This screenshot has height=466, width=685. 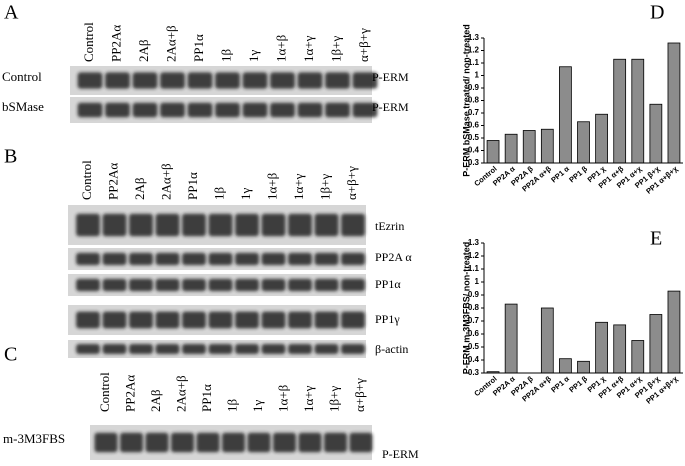 I want to click on lane-label: Control, so click(x=88, y=42).